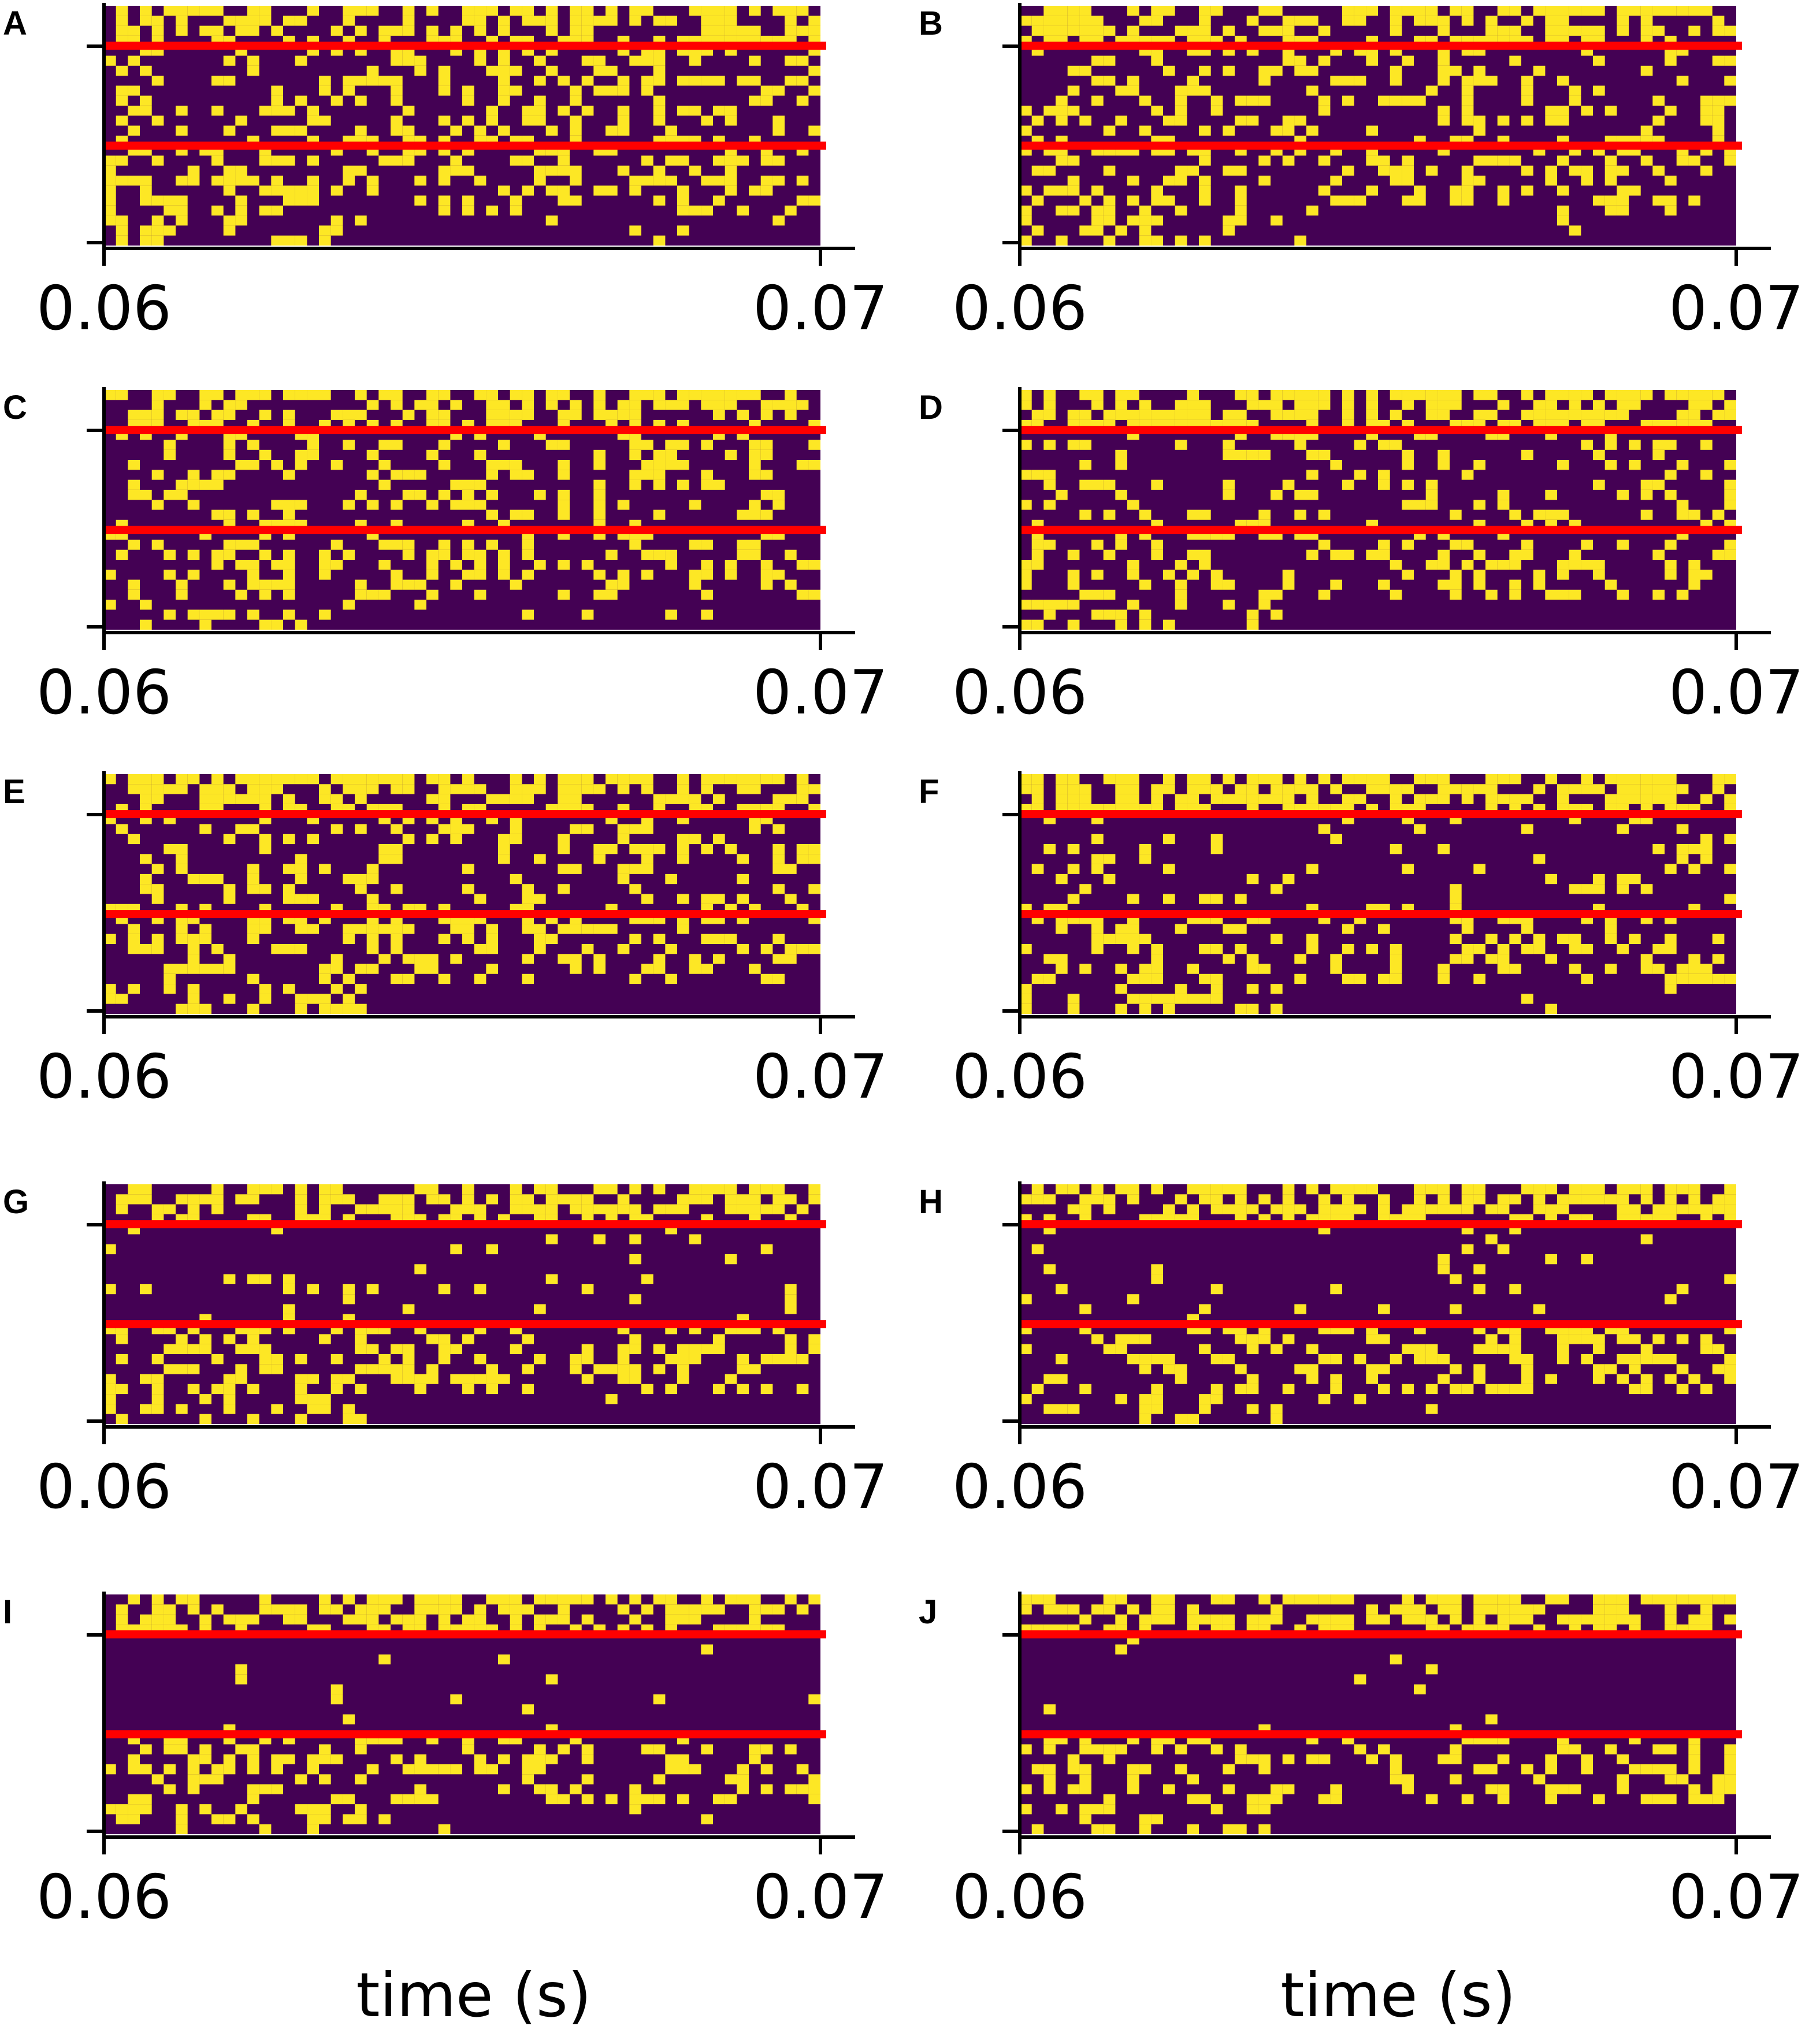 The height and width of the screenshot is (2026, 1820). Describe the element at coordinates (929, 792) in the screenshot. I see `panel-letter: F` at that location.